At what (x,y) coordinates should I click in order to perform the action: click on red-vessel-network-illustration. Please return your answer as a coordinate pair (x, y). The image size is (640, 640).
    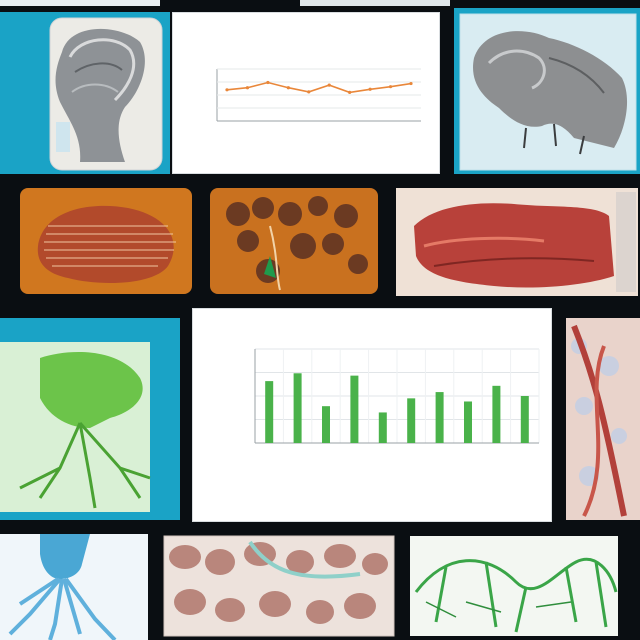
    Looking at the image, I should click on (603, 419).